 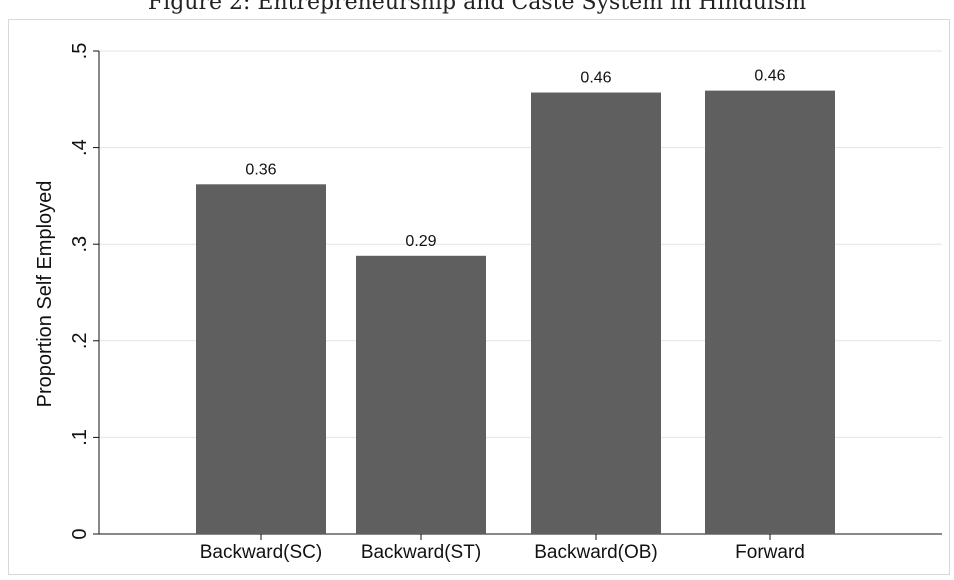 What do you see at coordinates (260, 169) in the screenshot?
I see `data-label: 0.36` at bounding box center [260, 169].